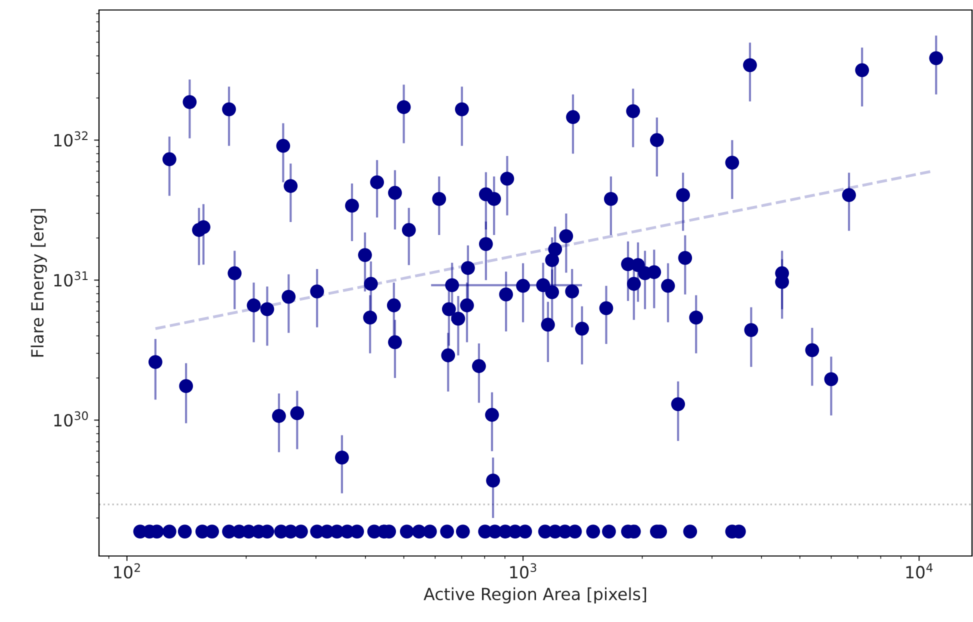 The height and width of the screenshot is (622, 973). What do you see at coordinates (71, 279) in the screenshot?
I see `y-tick-label: 10$^{31}$` at bounding box center [71, 279].